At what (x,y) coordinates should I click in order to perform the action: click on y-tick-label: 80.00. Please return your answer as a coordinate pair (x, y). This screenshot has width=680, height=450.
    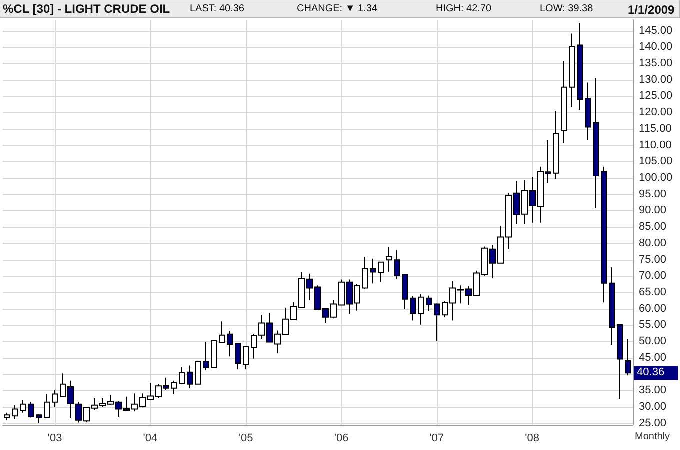
    Looking at the image, I should click on (653, 243).